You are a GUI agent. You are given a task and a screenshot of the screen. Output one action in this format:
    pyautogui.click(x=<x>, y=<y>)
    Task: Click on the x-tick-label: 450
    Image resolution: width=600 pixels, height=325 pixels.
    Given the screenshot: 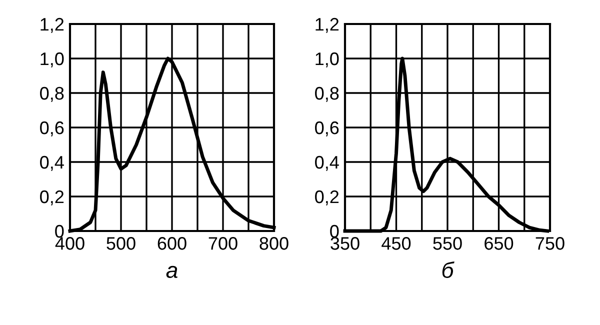 What is the action you would take?
    pyautogui.click(x=396, y=243)
    